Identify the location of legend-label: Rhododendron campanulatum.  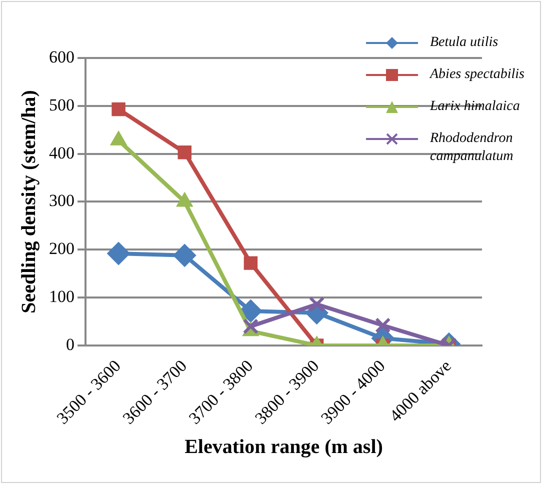
(472, 148).